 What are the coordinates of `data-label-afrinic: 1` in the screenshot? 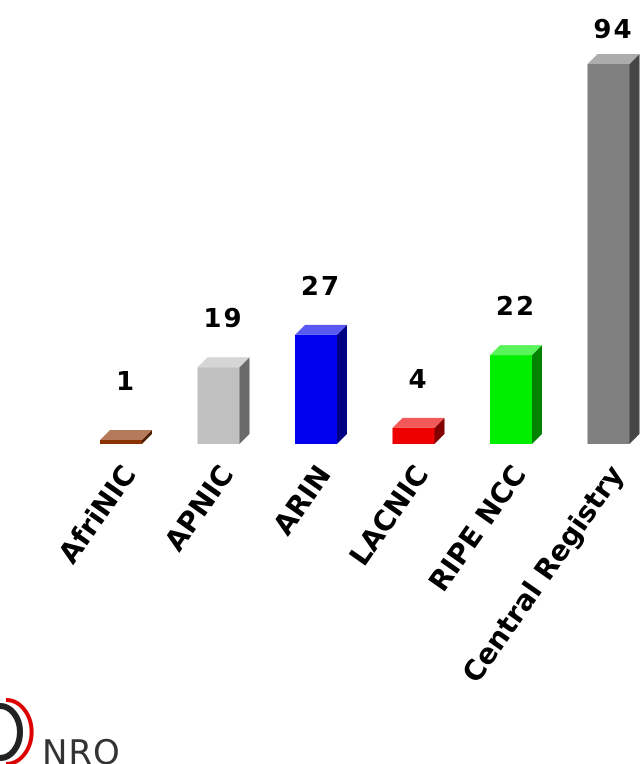 It's located at (126, 382).